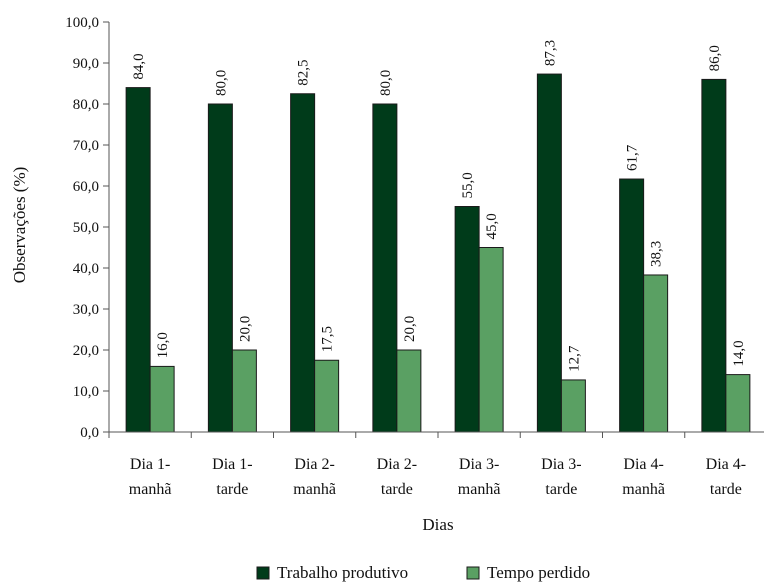 The width and height of the screenshot is (764, 583). What do you see at coordinates (86, 351) in the screenshot?
I see `y-tick-label: 20,0` at bounding box center [86, 351].